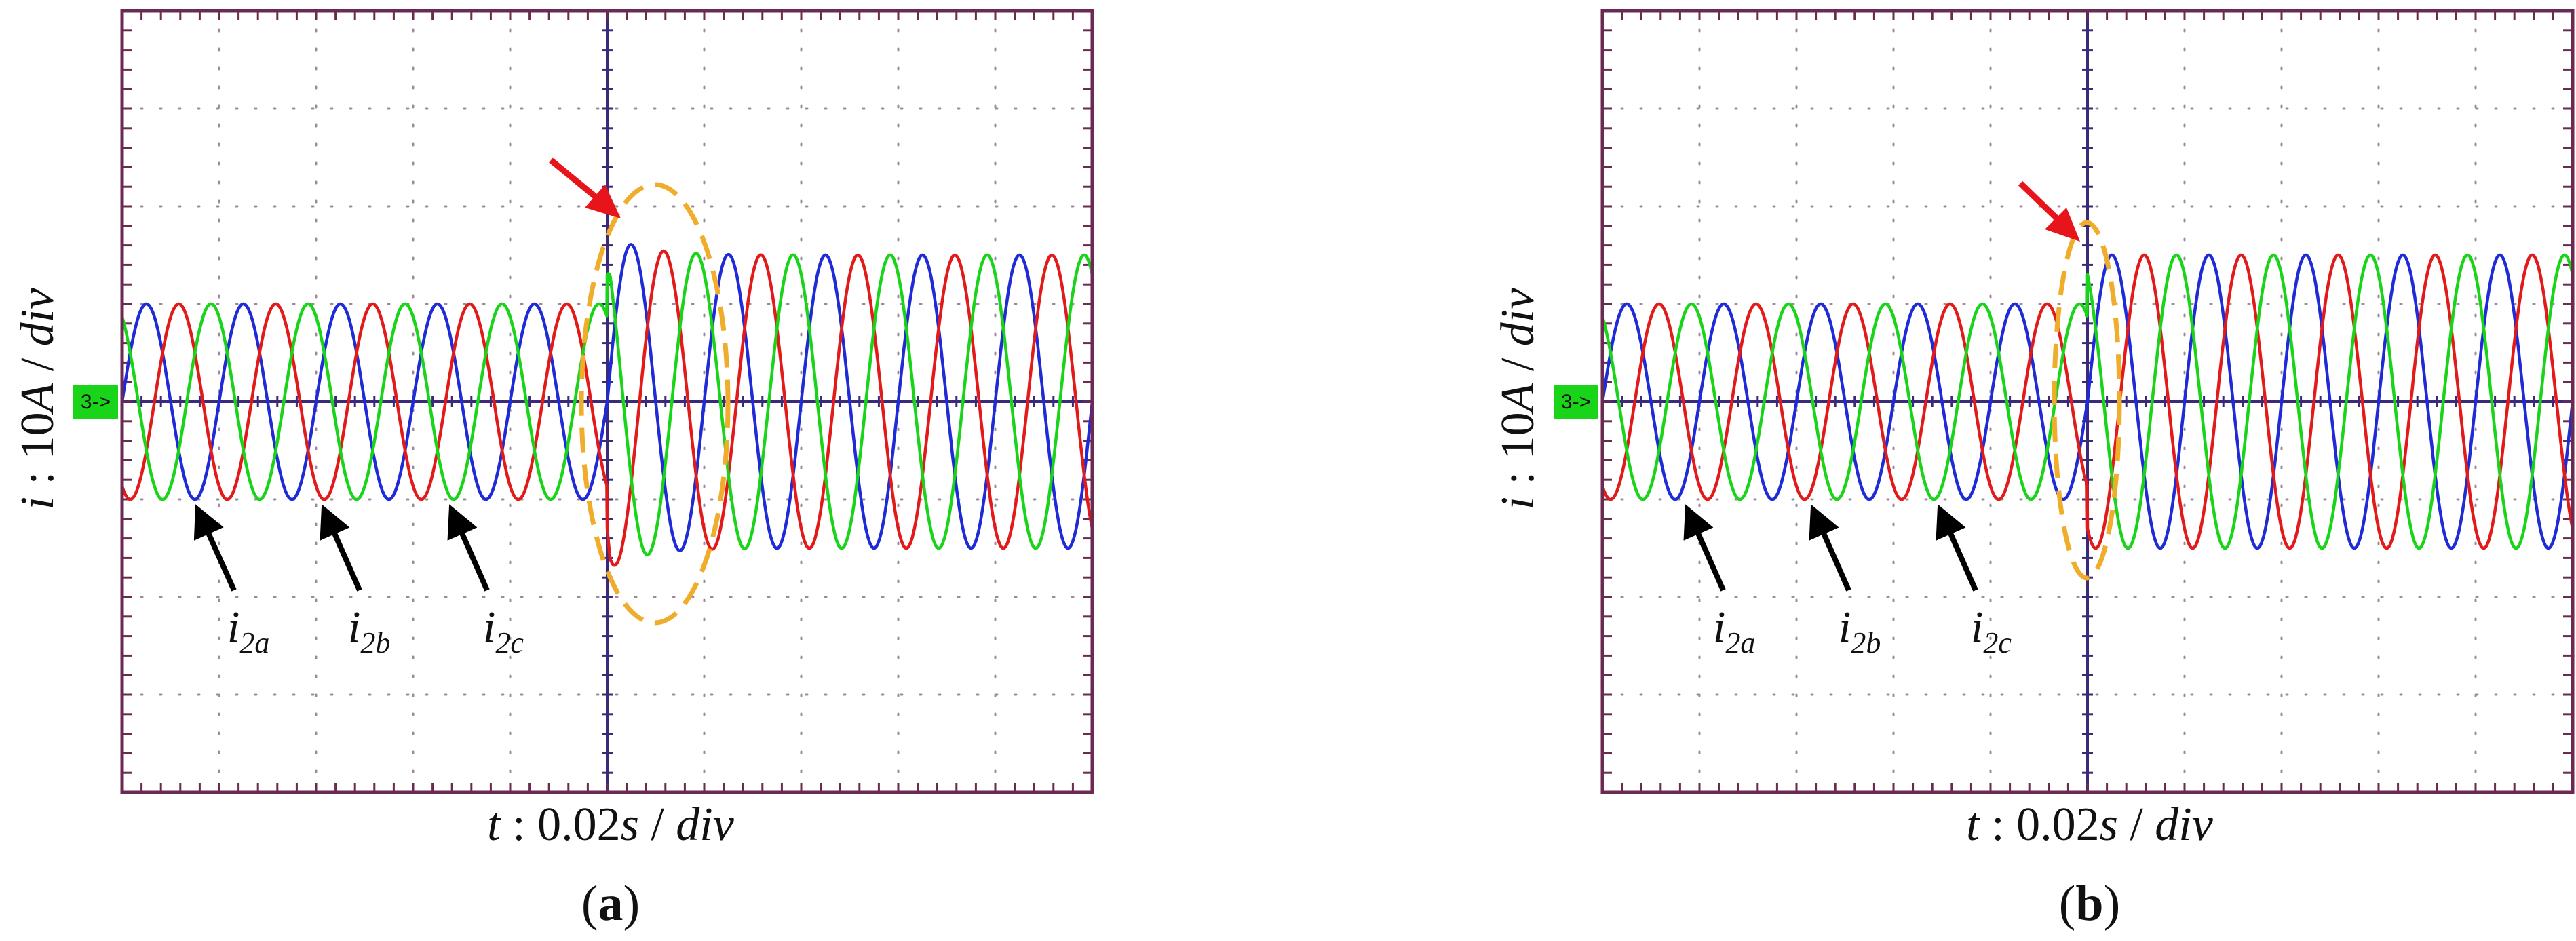  Describe the element at coordinates (503, 630) in the screenshot. I see `label-i2c-a: i2c` at that location.